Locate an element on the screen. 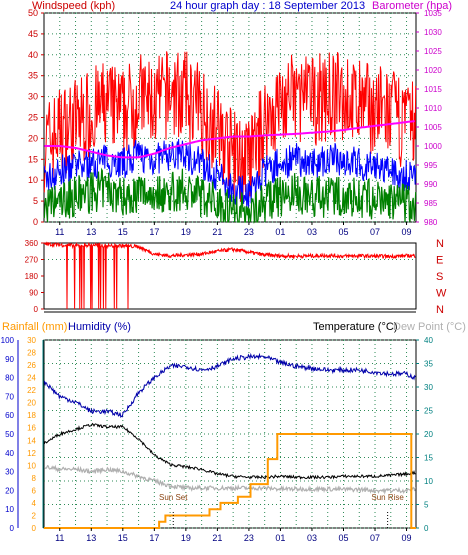 The height and width of the screenshot is (555, 468). baro-y-tick-label: 1020 is located at coordinates (433, 70).